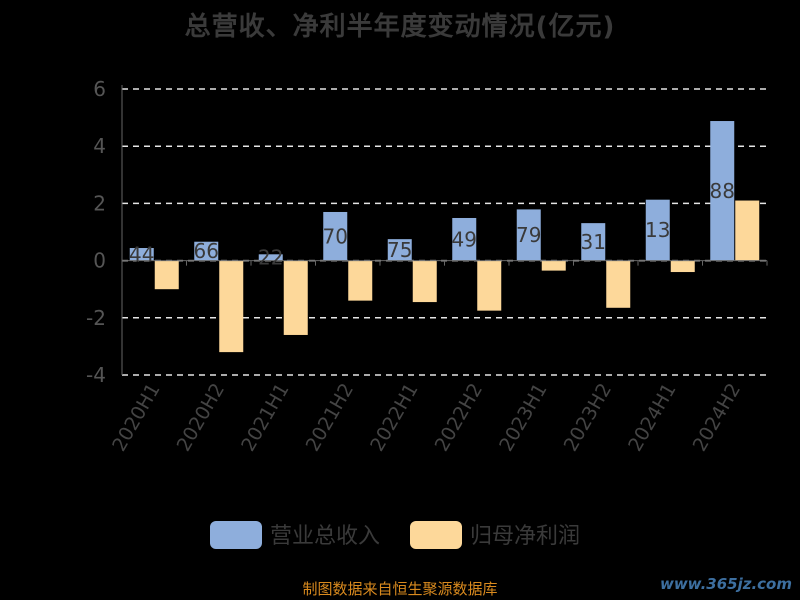 The width and height of the screenshot is (800, 600). What do you see at coordinates (330, 418) in the screenshot?
I see `x-tick-label: 2021H2` at bounding box center [330, 418].